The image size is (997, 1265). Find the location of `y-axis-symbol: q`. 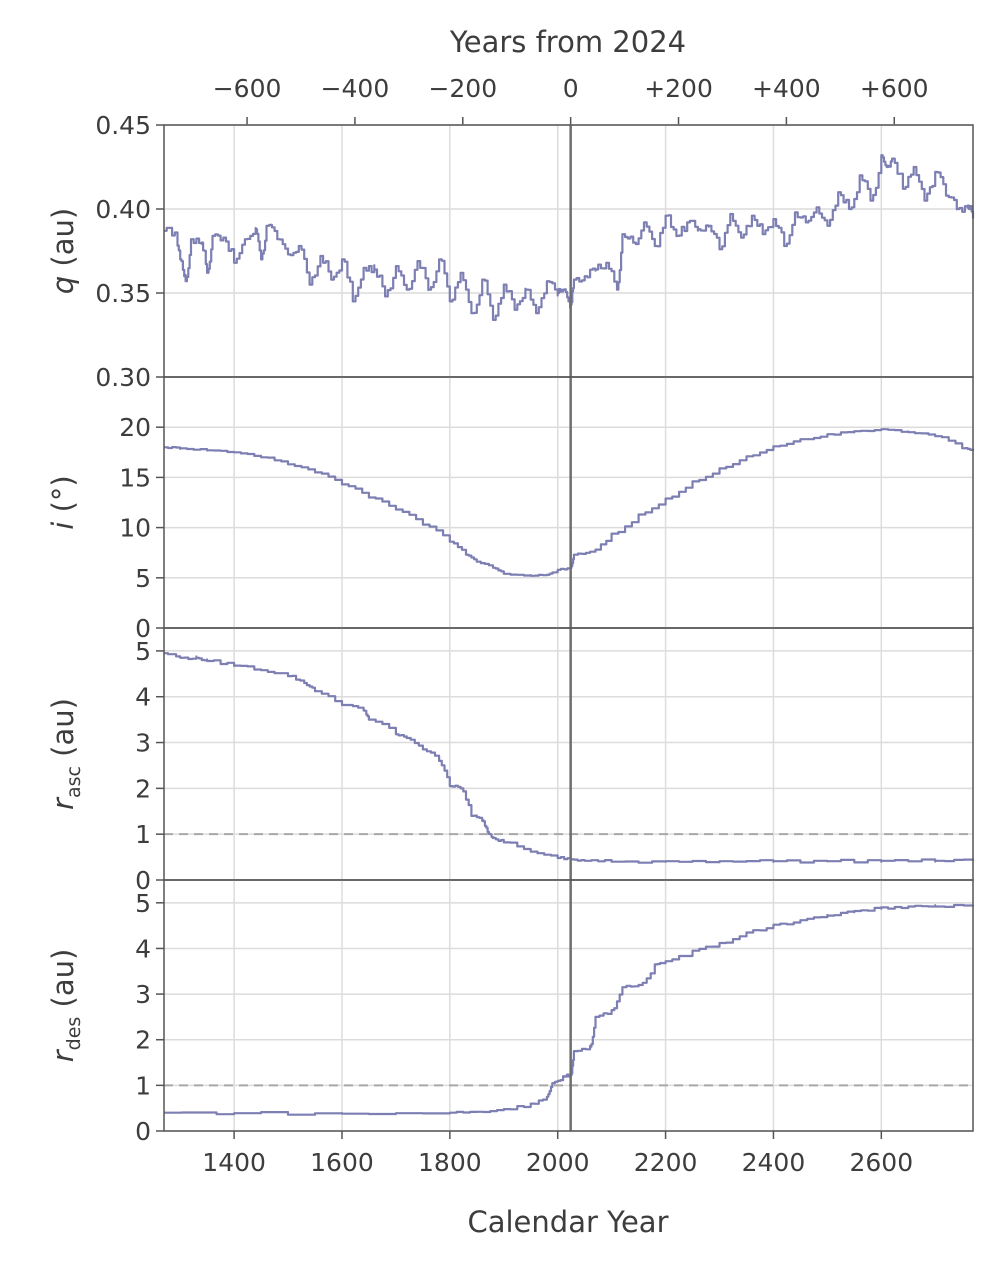

y-axis-symbol: q is located at coordinates (63, 285).